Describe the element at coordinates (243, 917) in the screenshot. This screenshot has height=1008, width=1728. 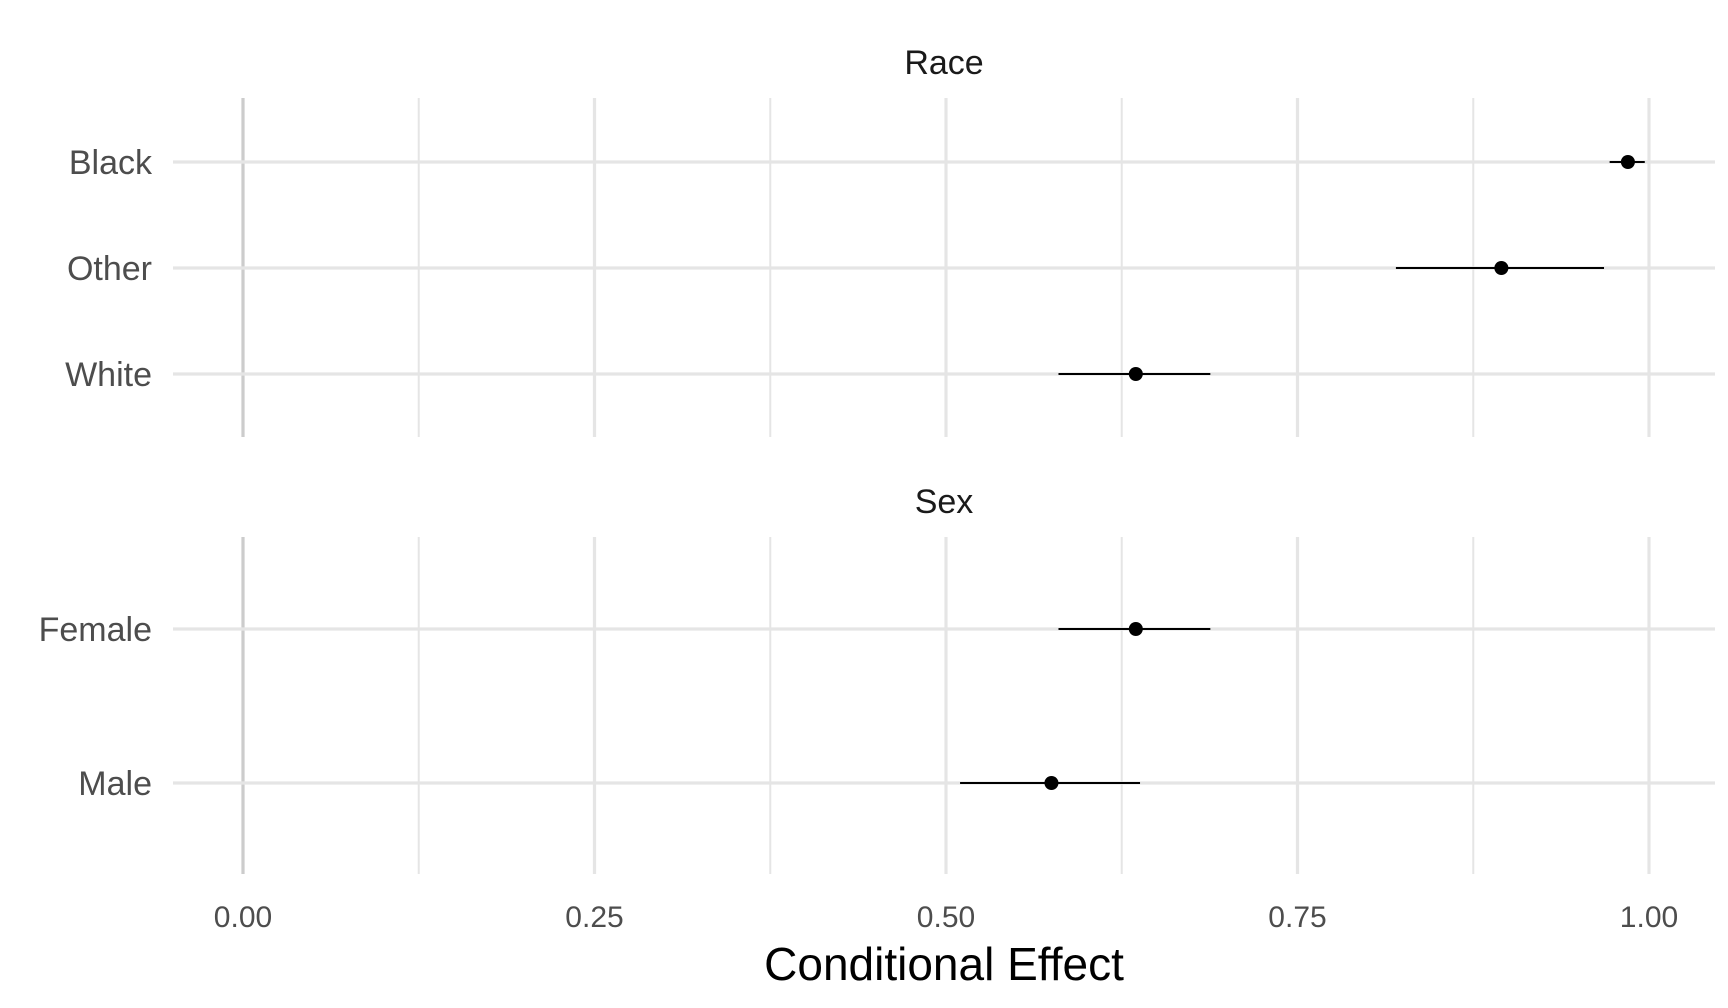
I see `x-tick-label: 0.00` at that location.